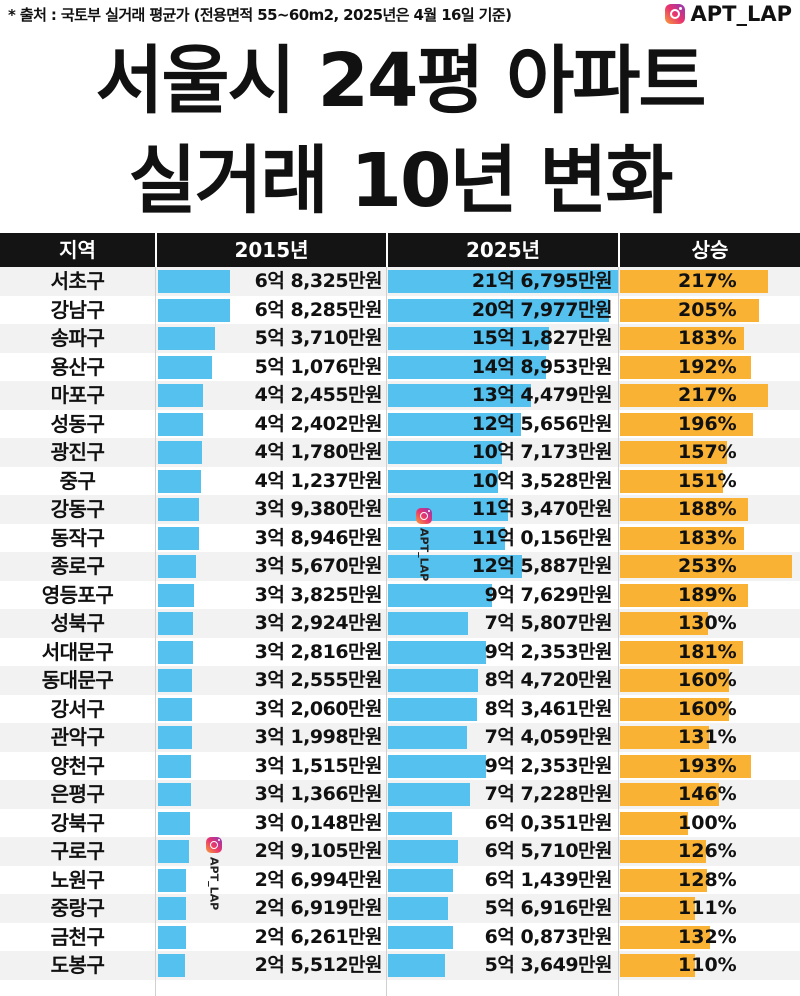 The width and height of the screenshot is (800, 996). What do you see at coordinates (77, 423) in the screenshot?
I see `region-label: 성동구` at bounding box center [77, 423].